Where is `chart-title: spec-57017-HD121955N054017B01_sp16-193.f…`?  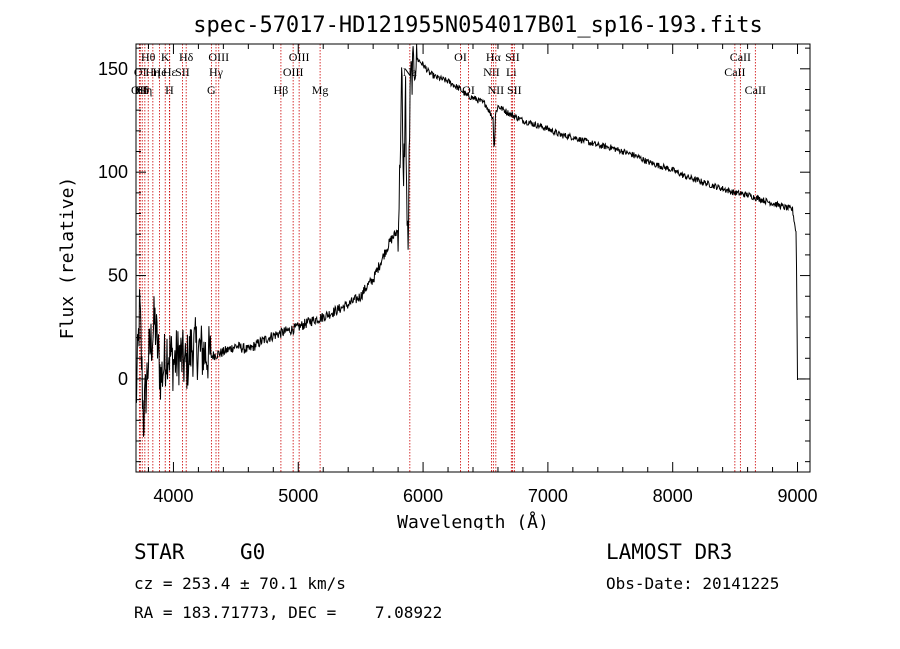
chart-title: spec-57017-HD121955N054017B01_sp16-193.f… is located at coordinates (478, 25).